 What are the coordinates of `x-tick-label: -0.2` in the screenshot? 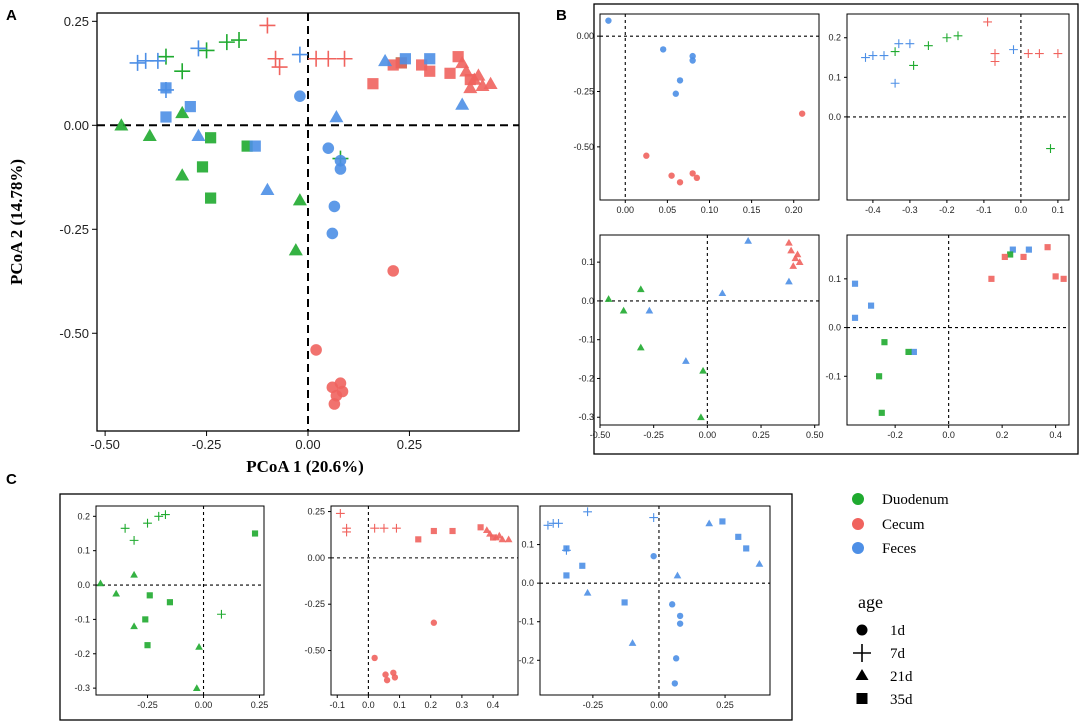 It's located at (947, 210).